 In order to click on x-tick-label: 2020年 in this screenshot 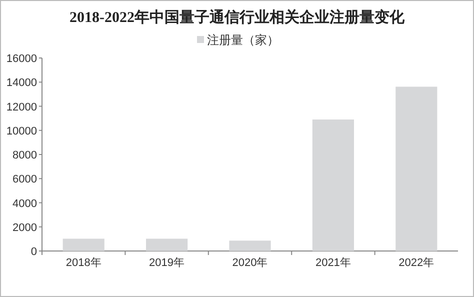, I will do `click(250, 263)`.